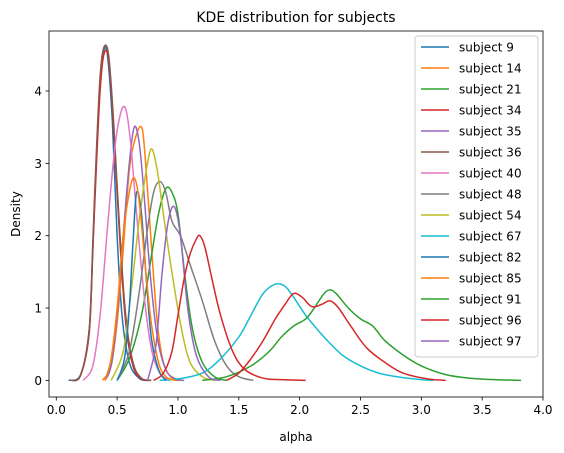  What do you see at coordinates (490, 89) in the screenshot?
I see `legend-entry: subject 21` at bounding box center [490, 89].